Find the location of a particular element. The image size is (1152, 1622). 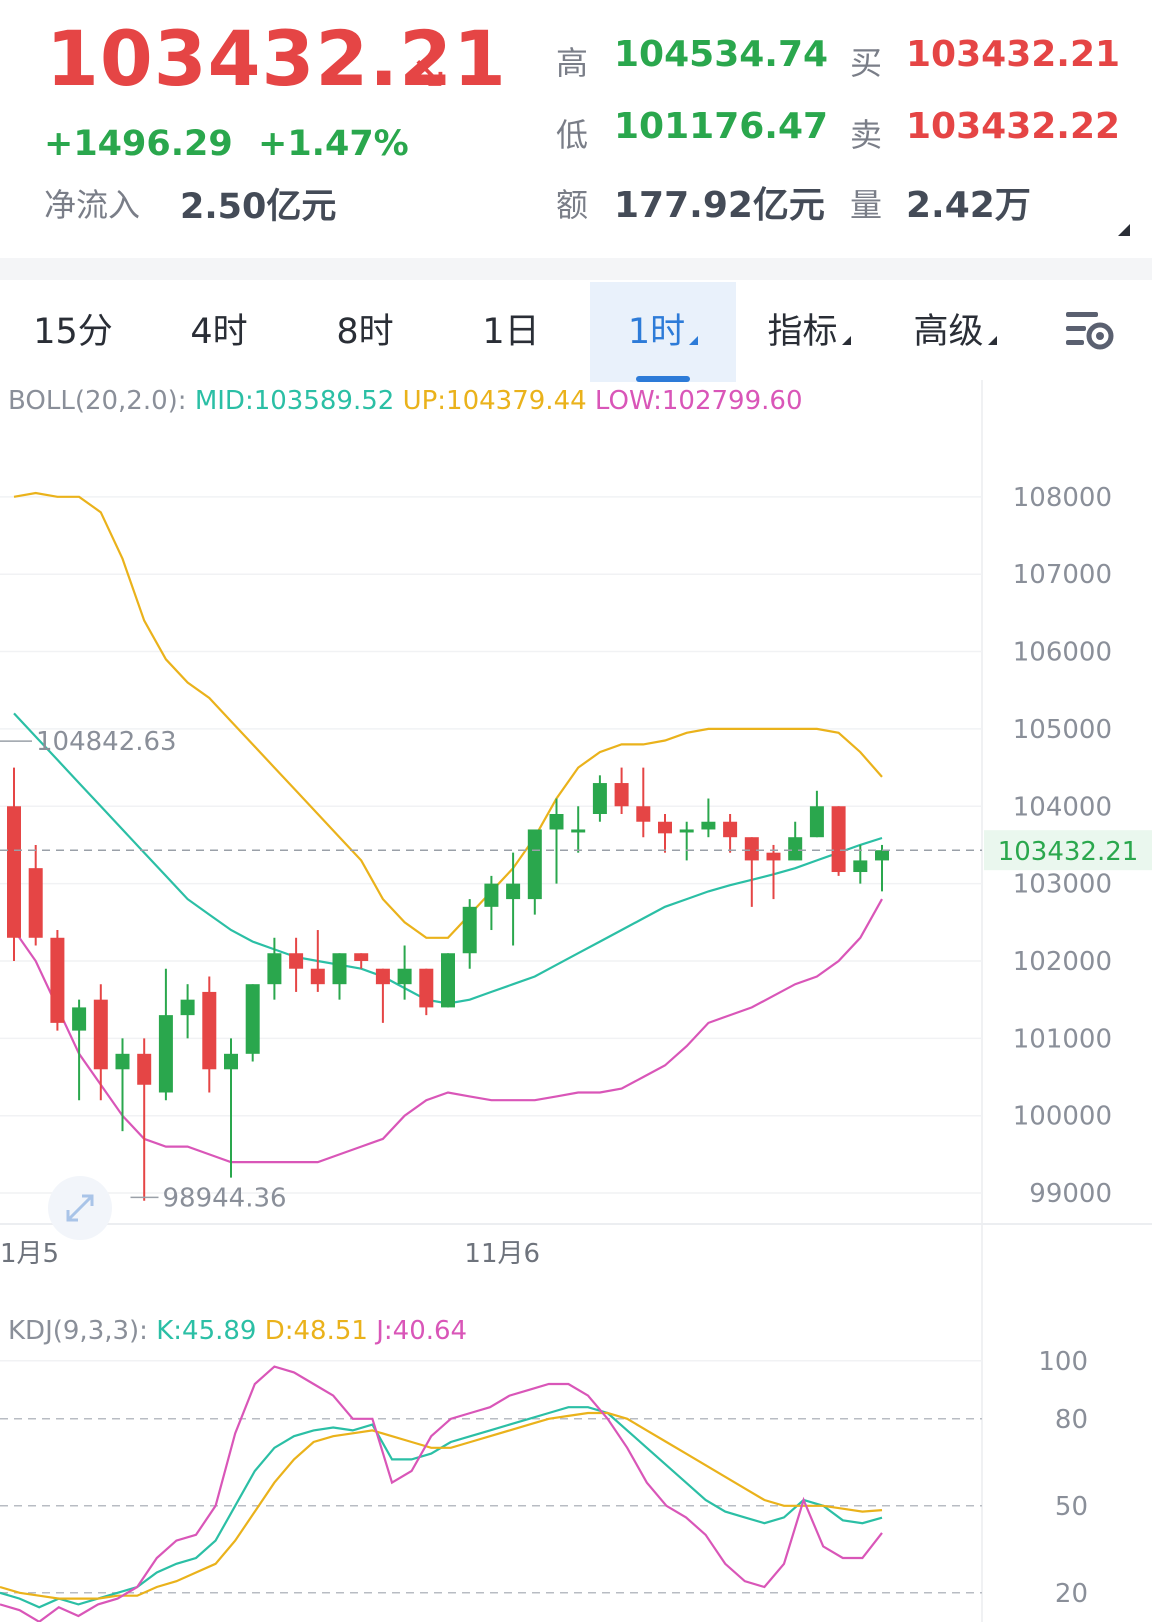

tab-indicators: 指标 is located at coordinates (809, 332).